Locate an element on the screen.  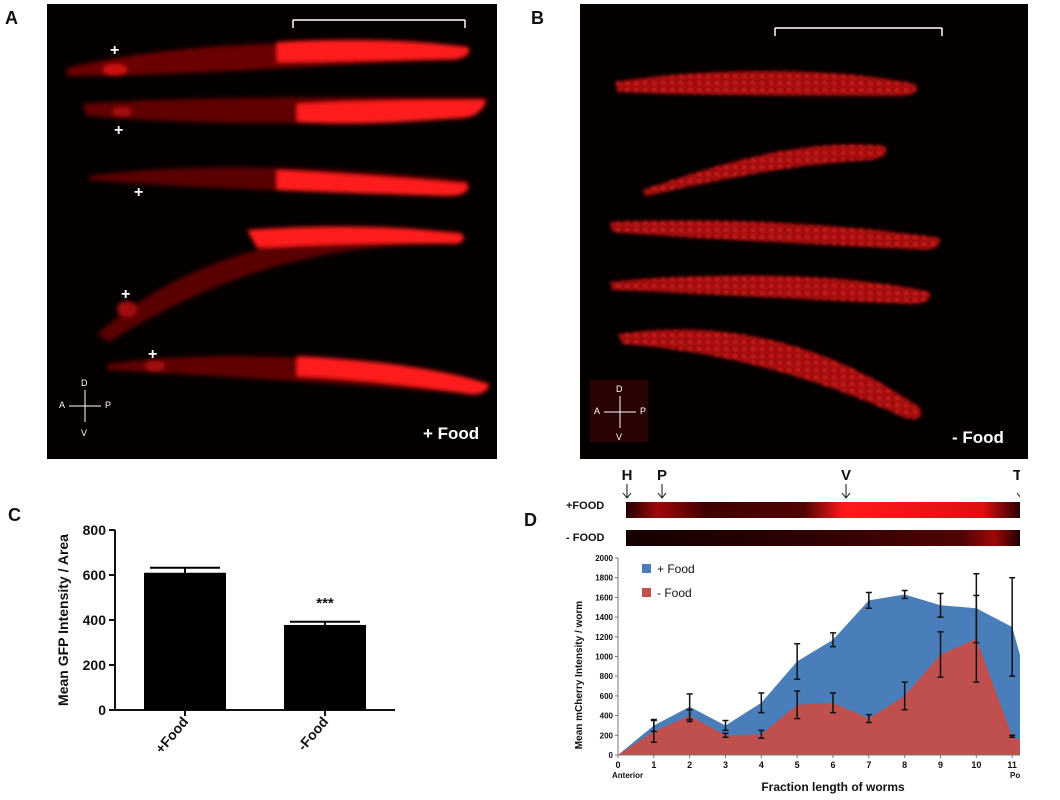
panel-letter-c: C is located at coordinates (14, 515).